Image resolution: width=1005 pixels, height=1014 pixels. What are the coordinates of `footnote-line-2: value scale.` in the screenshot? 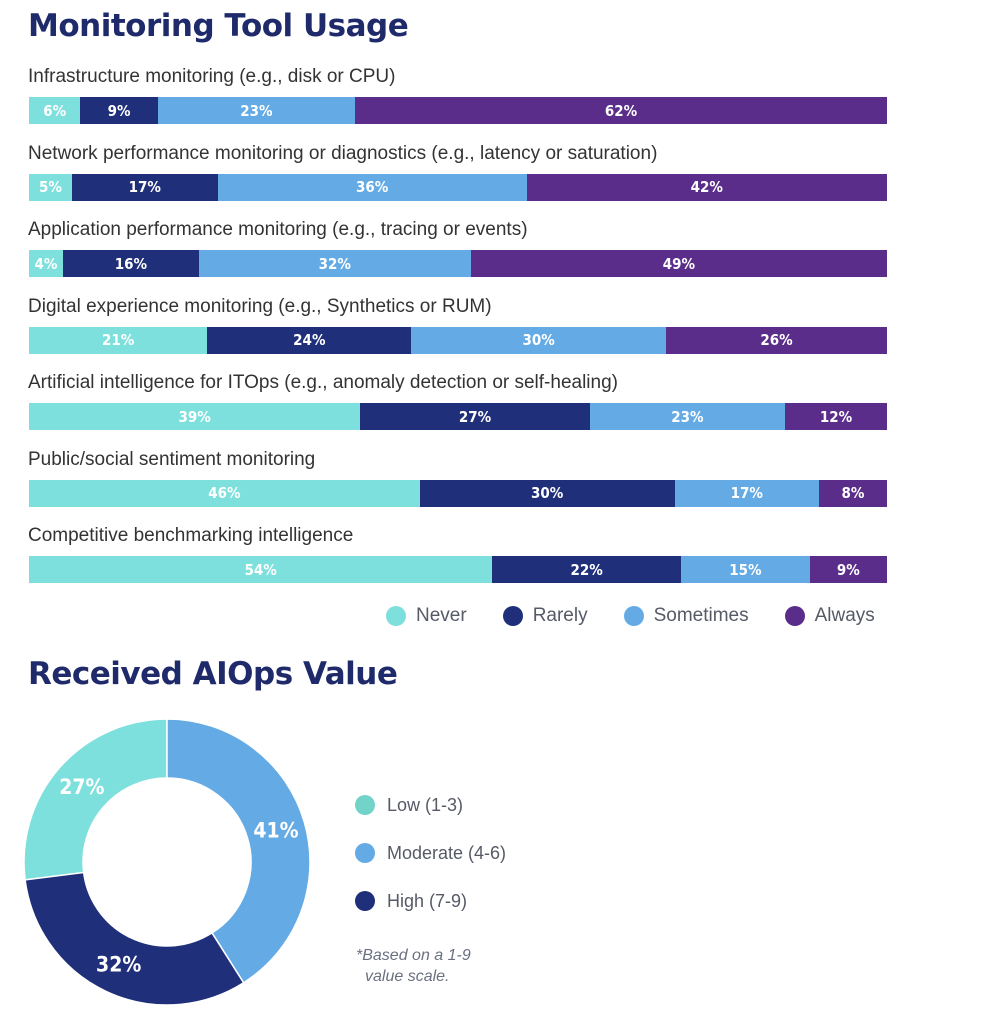 It's located at (407, 976).